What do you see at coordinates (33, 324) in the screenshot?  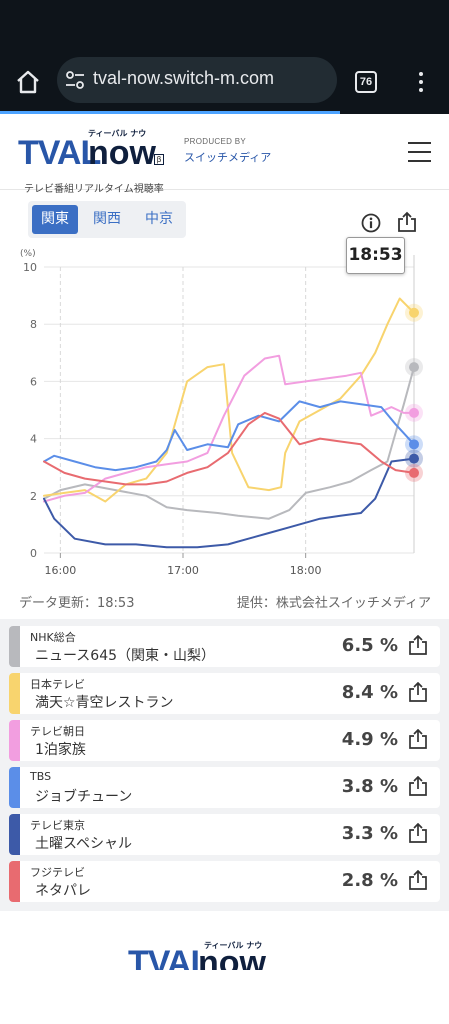 I see `y-tick-label: 8` at bounding box center [33, 324].